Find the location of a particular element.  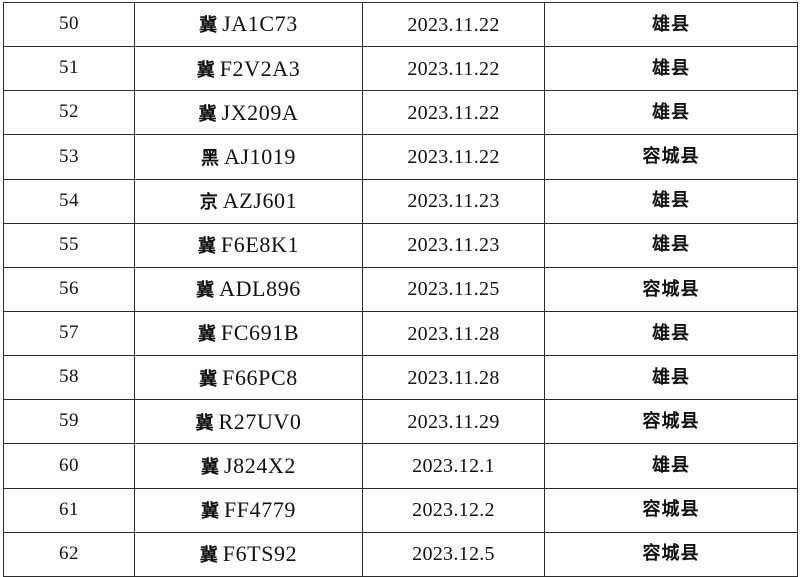

cell-sequence-number: 57 is located at coordinates (69, 333).